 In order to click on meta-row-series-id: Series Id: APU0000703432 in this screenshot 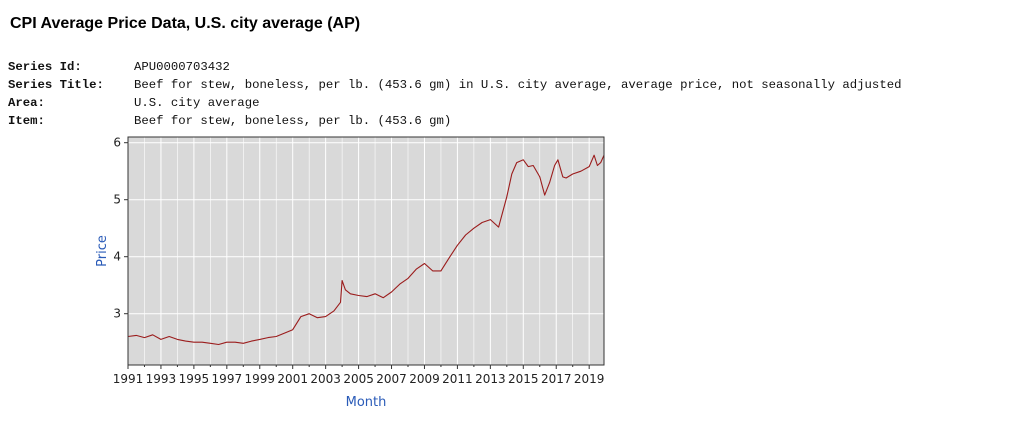, I will do `click(454, 67)`.